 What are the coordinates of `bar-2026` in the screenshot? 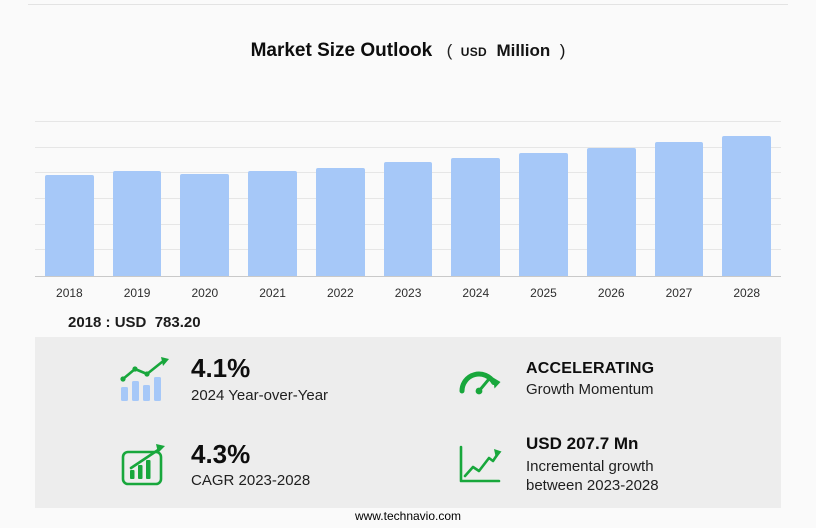 It's located at (611, 212).